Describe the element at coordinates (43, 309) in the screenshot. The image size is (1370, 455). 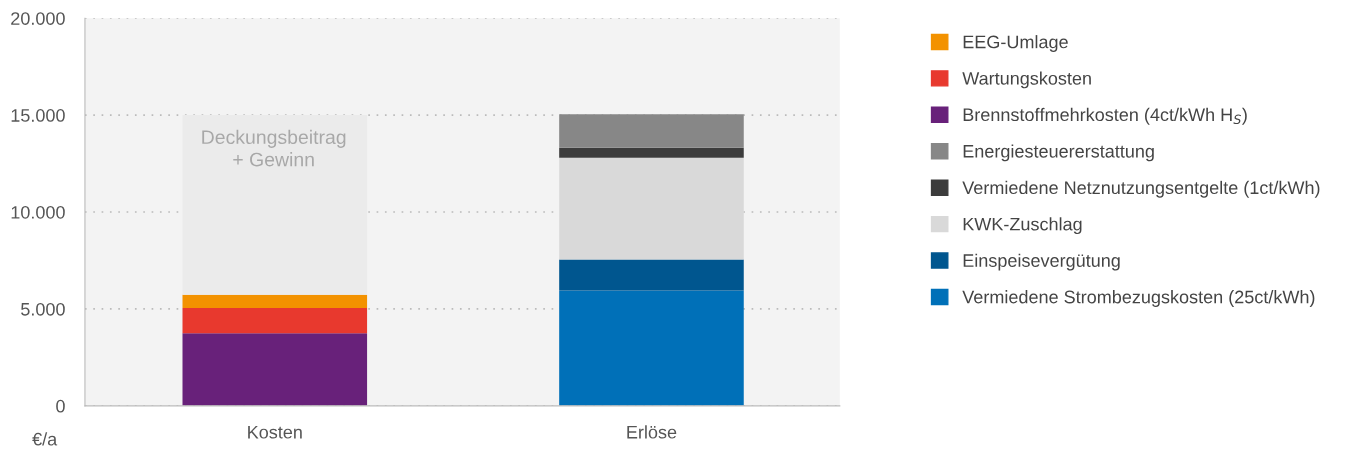
I see `y-tick-label: 5.000` at that location.